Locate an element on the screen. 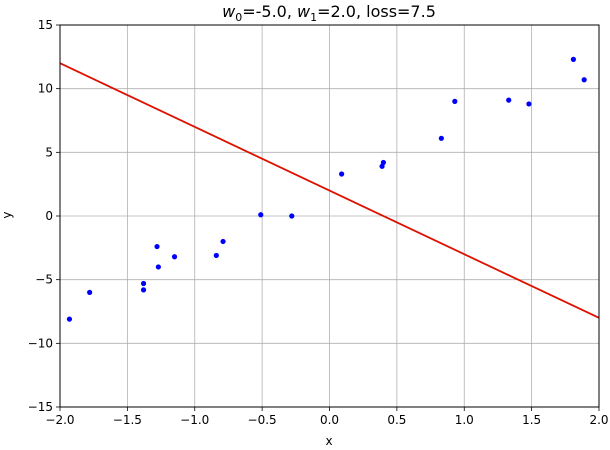 The image size is (610, 450). y-axis-label: y is located at coordinates (7, 214).